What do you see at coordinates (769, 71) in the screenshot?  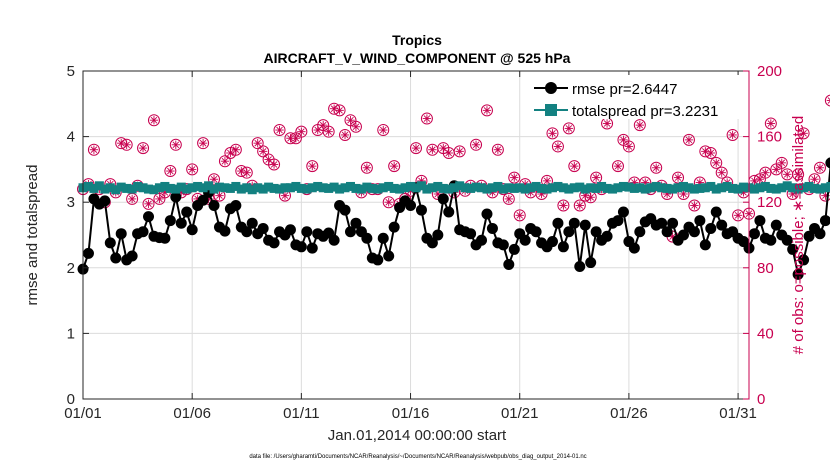 I see `y-right-tick-label: 200` at bounding box center [769, 71].